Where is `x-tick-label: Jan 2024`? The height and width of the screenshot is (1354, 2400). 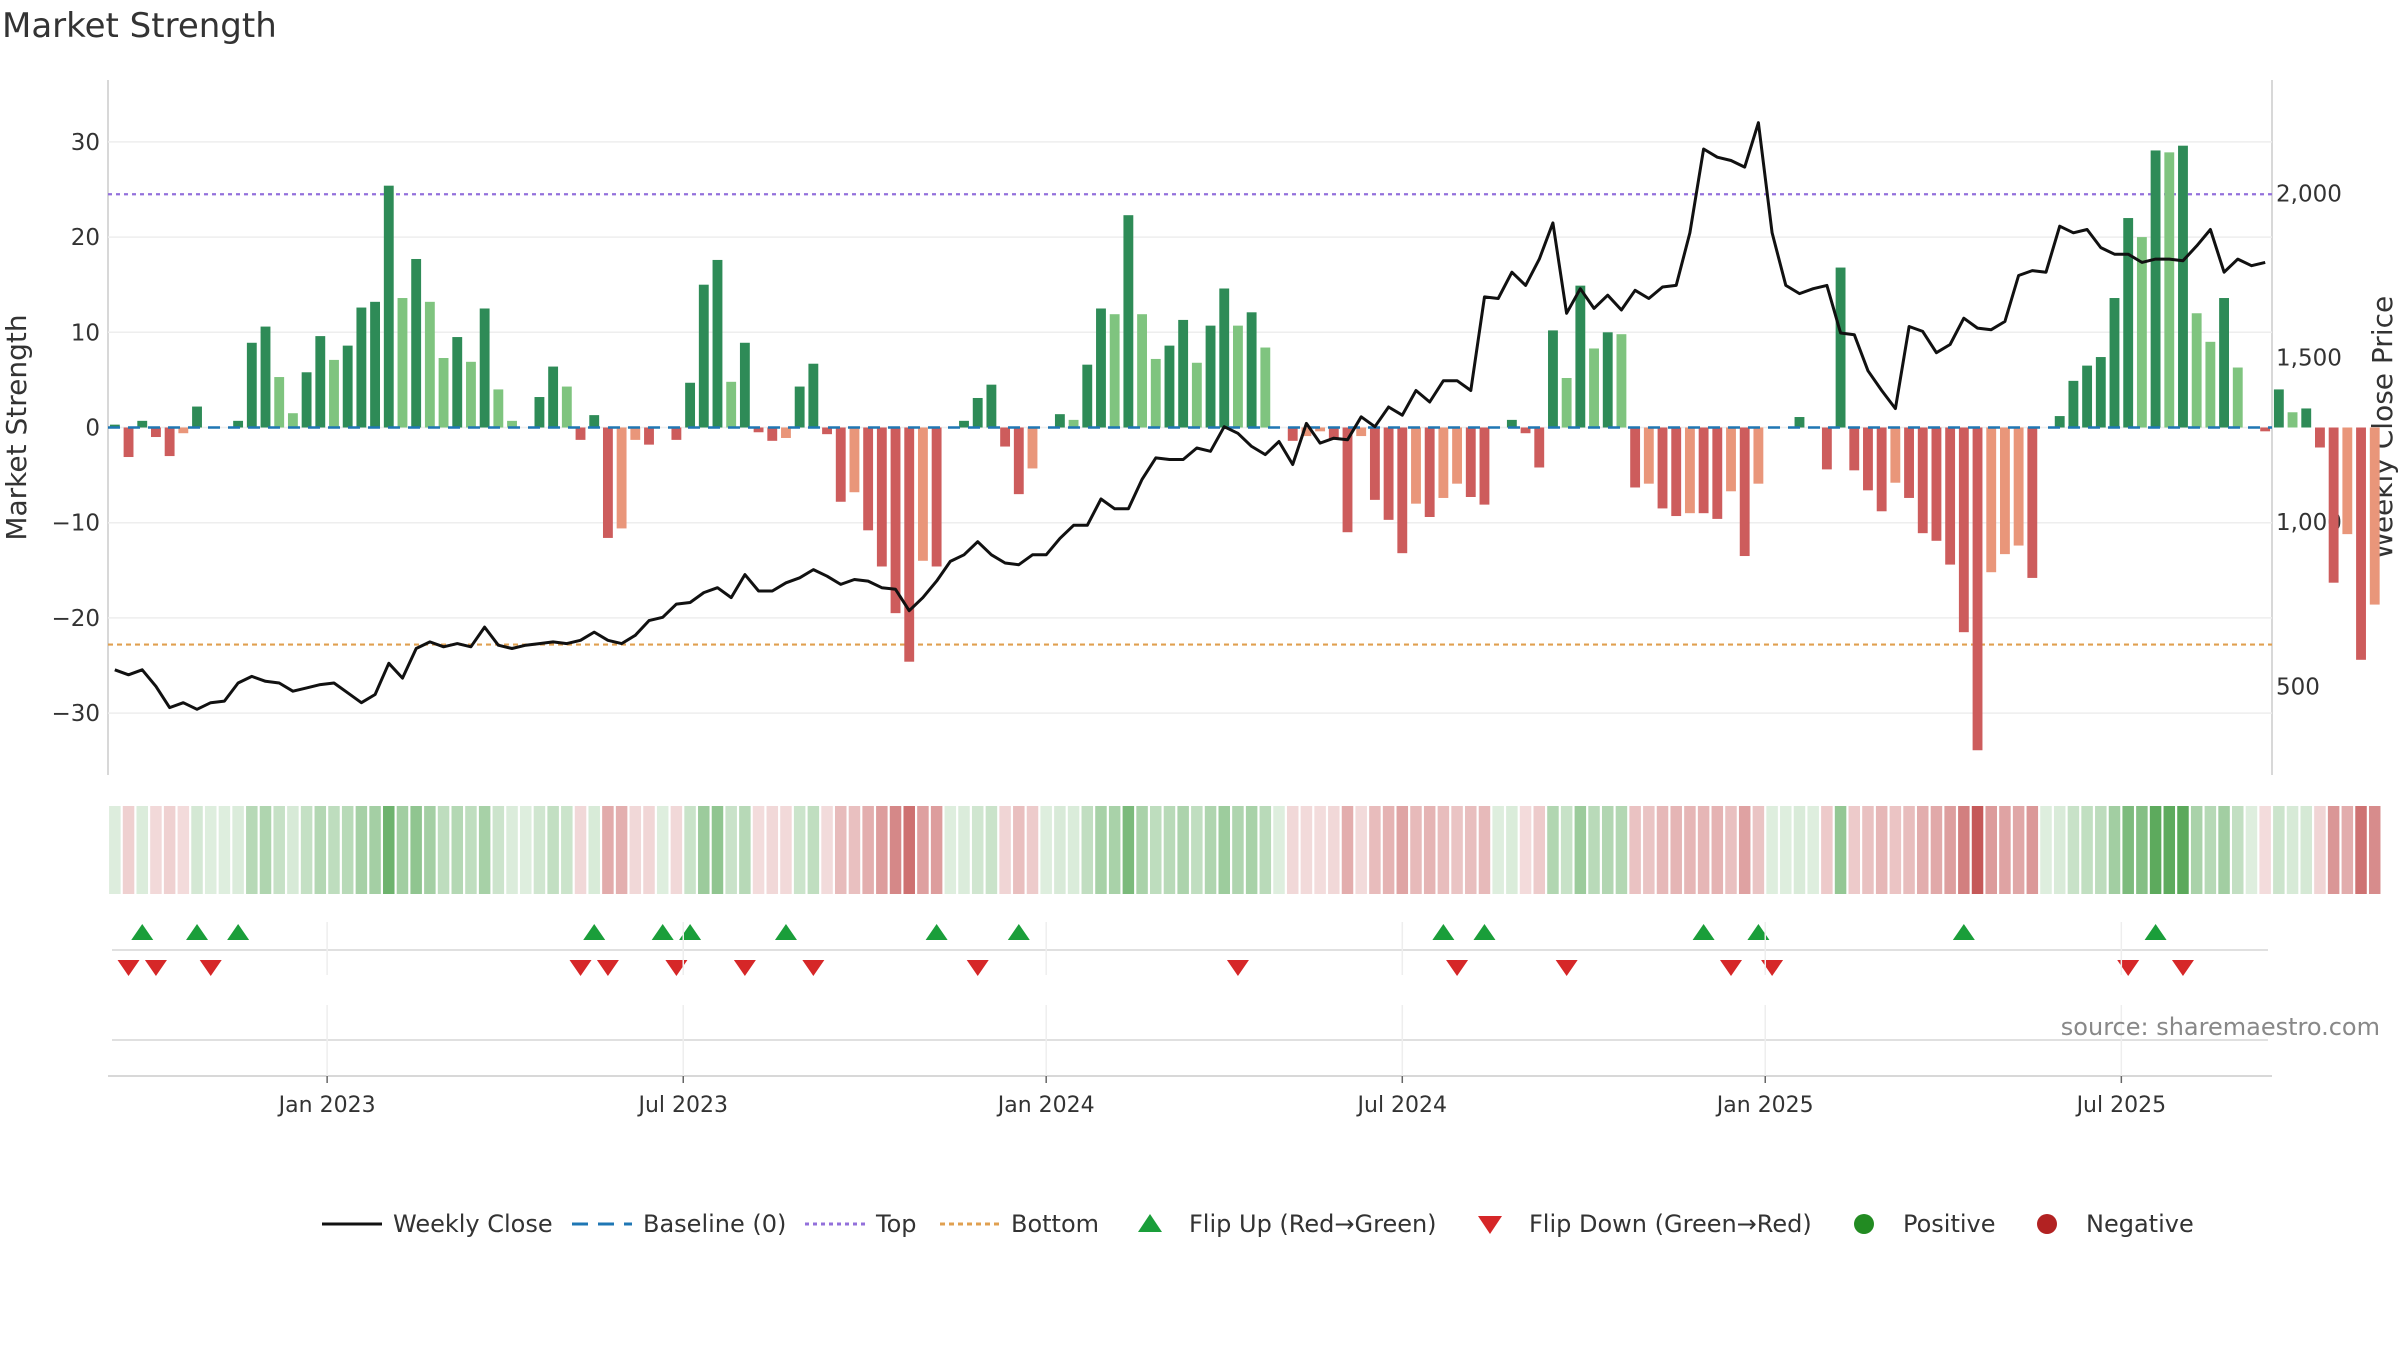 x-tick-label: Jan 2024 is located at coordinates (1045, 1105).